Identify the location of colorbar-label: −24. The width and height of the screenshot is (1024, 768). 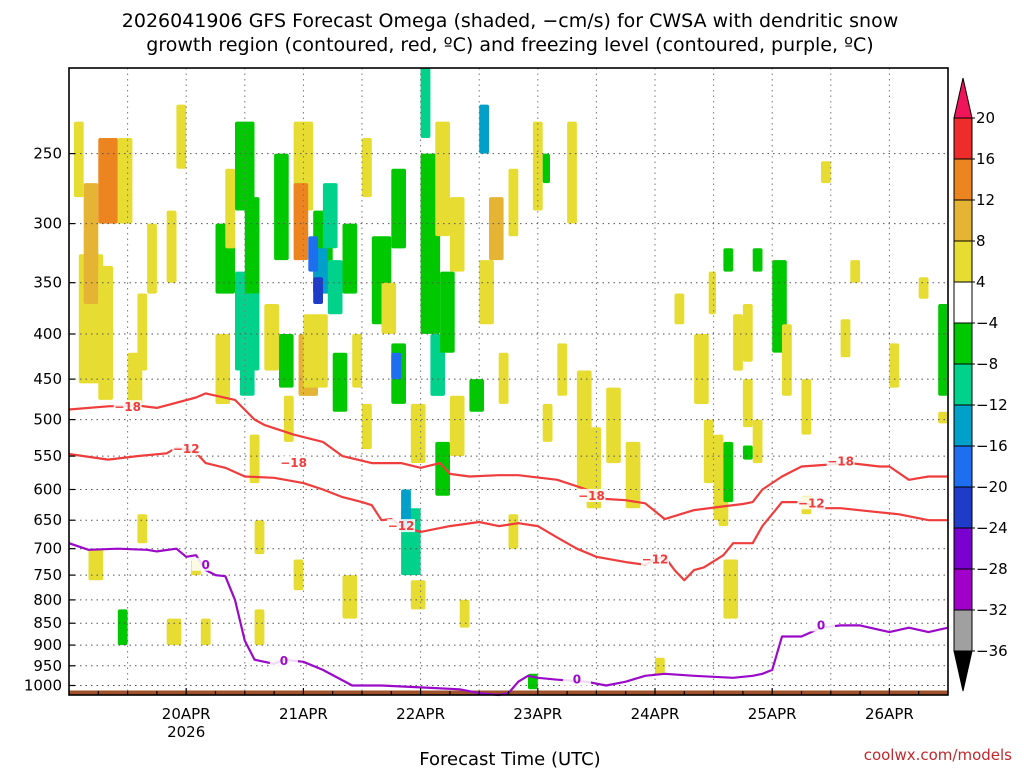
(992, 528).